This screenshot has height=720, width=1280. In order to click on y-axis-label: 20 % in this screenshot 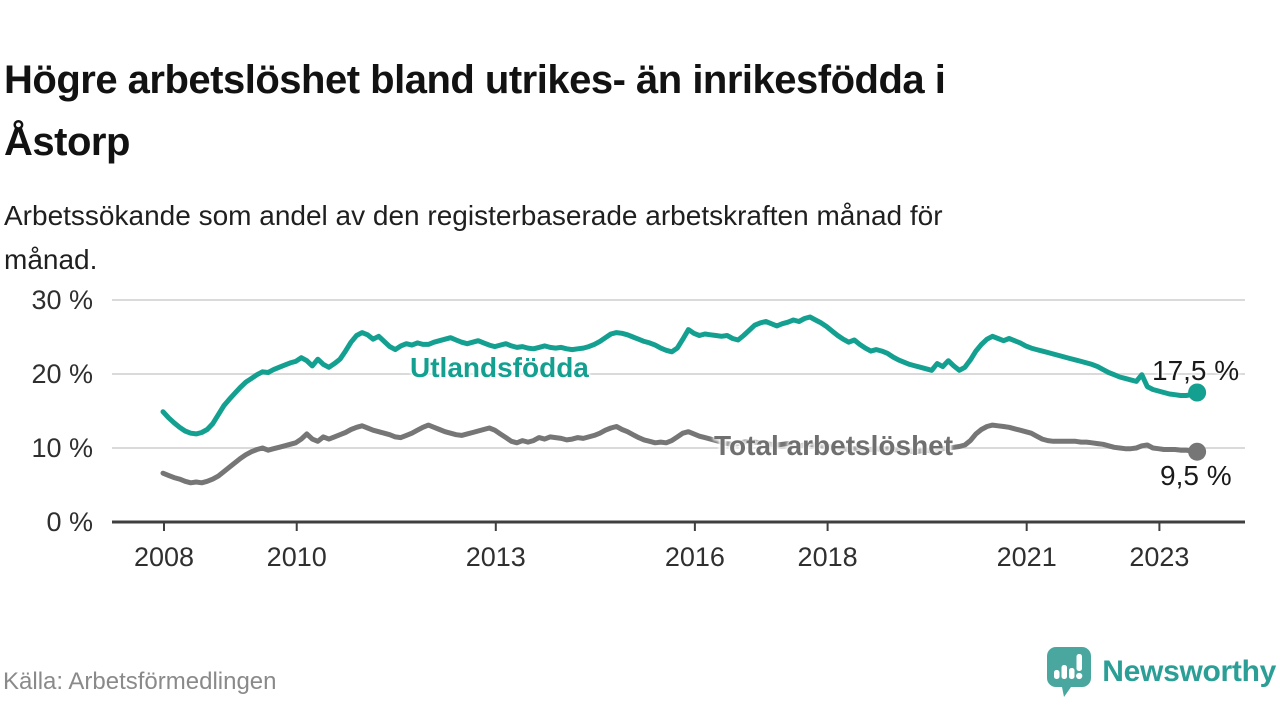, I will do `click(62, 374)`.